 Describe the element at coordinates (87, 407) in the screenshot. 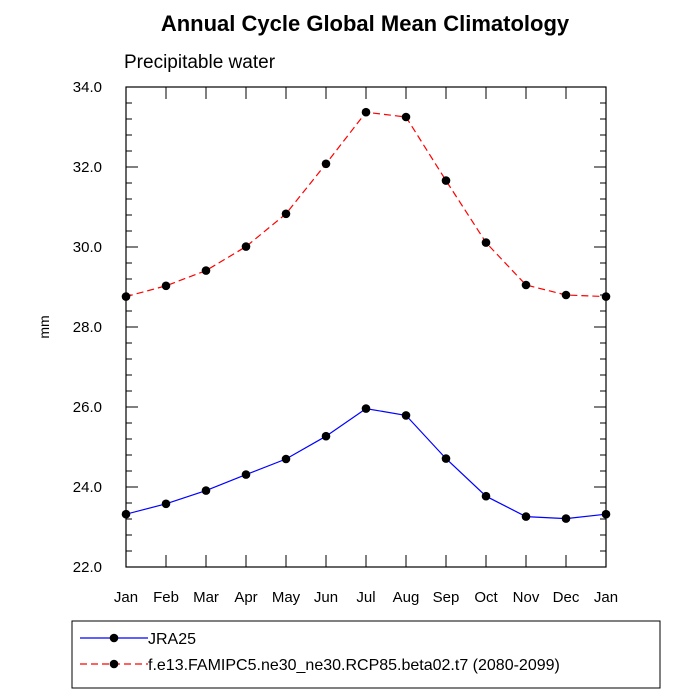

I see `y-tick-label: 26.0` at that location.